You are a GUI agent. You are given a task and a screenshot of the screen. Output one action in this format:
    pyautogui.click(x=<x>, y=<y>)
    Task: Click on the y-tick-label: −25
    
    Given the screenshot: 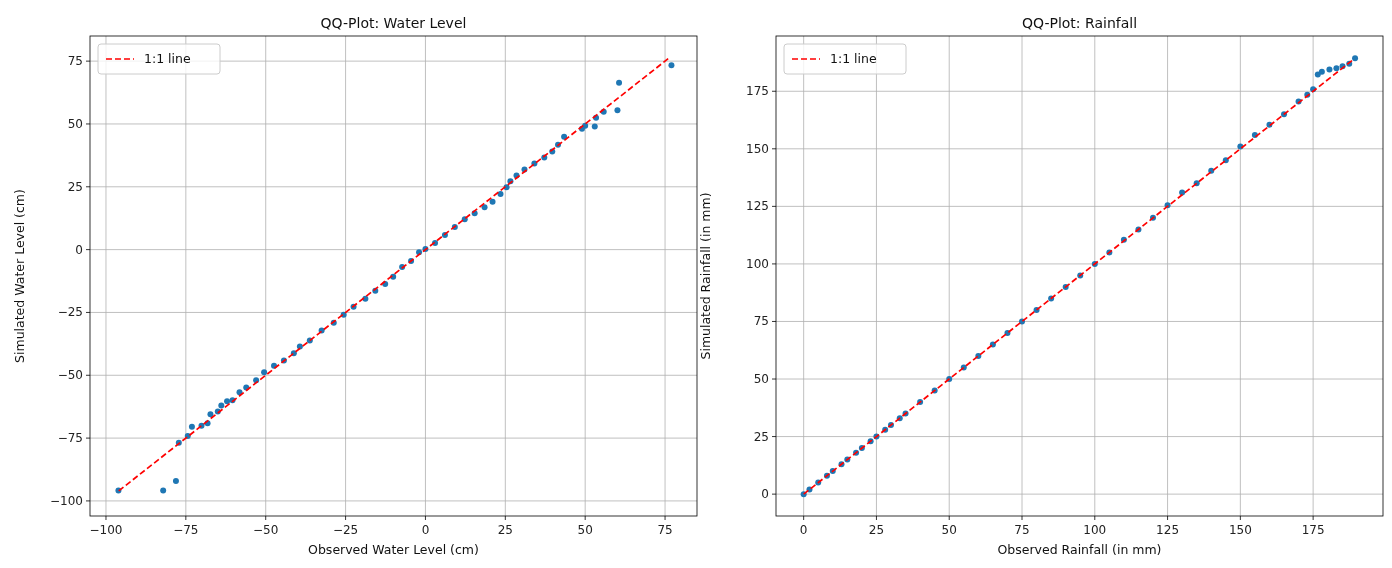 What is the action you would take?
    pyautogui.click(x=70, y=312)
    